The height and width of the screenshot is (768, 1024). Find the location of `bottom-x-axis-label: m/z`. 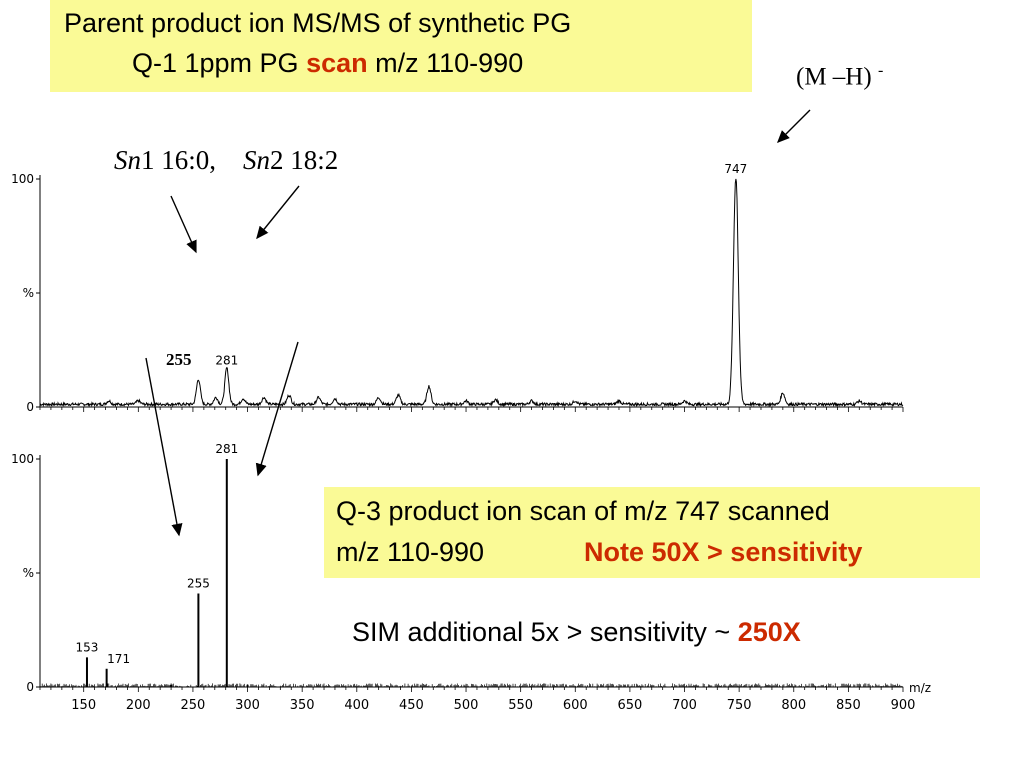

bottom-x-axis-label: m/z is located at coordinates (920, 688).